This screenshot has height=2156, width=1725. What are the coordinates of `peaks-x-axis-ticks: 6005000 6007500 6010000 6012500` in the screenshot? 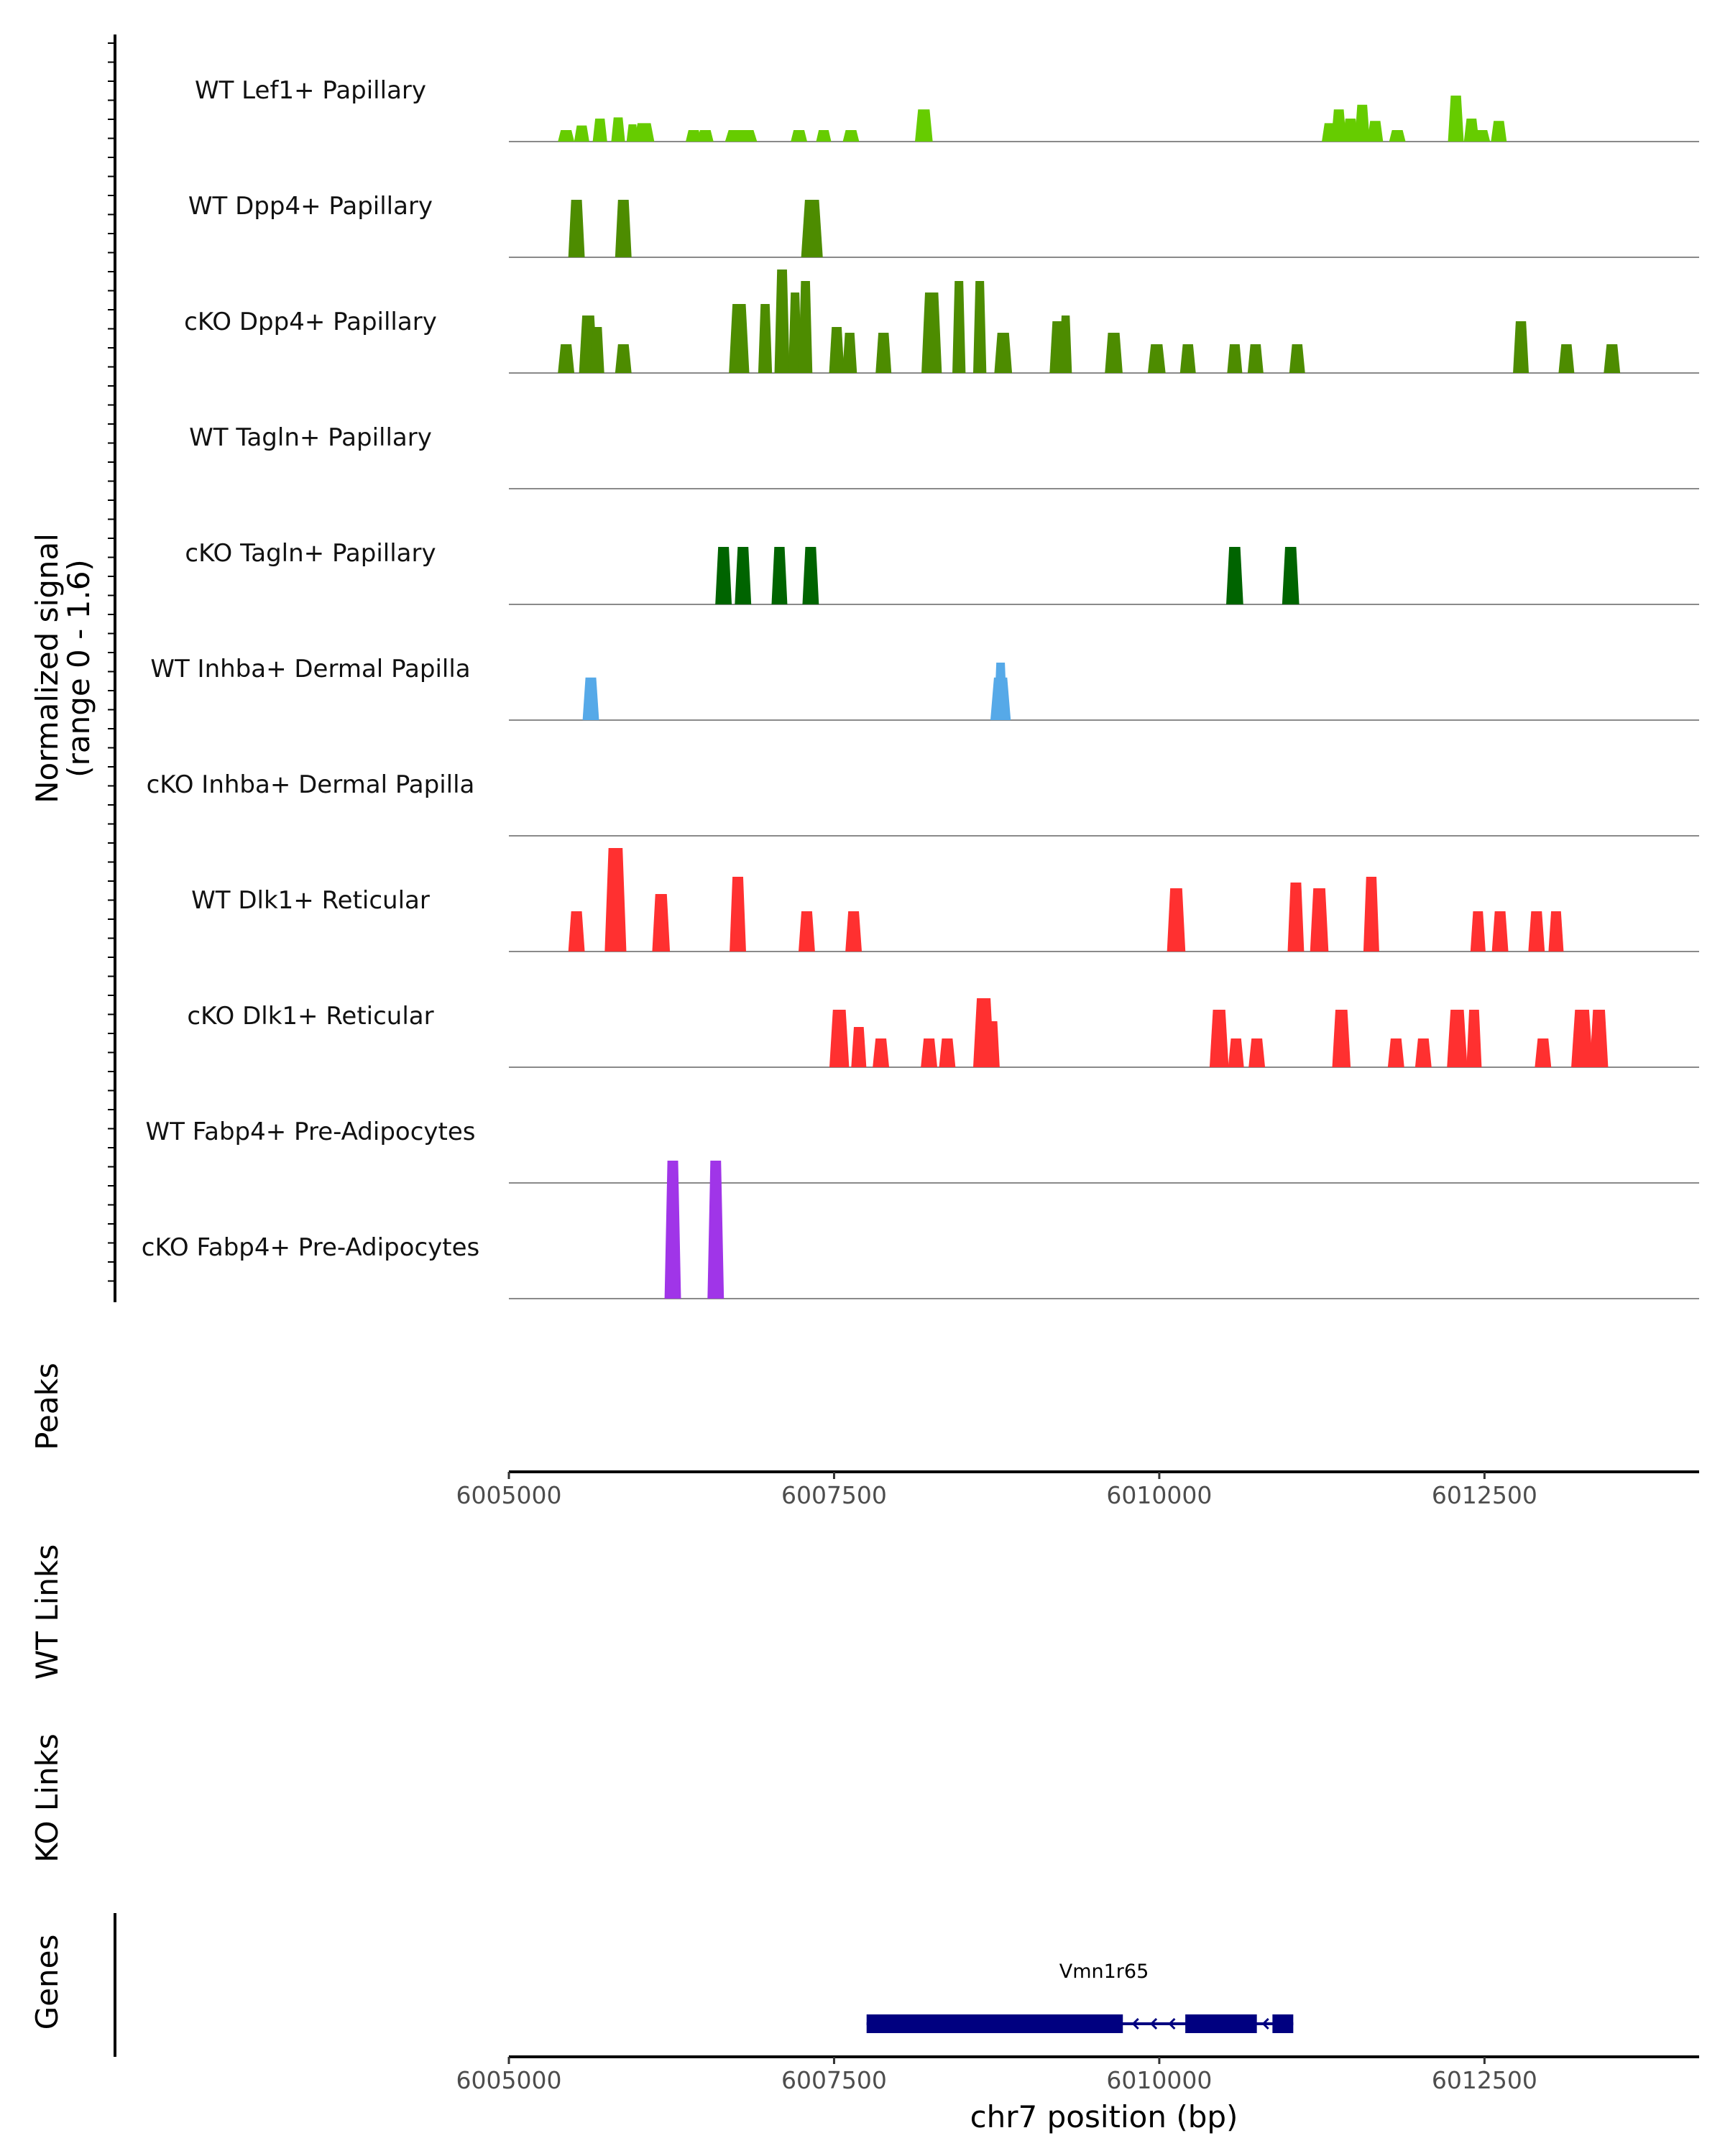 It's located at (996, 1491).